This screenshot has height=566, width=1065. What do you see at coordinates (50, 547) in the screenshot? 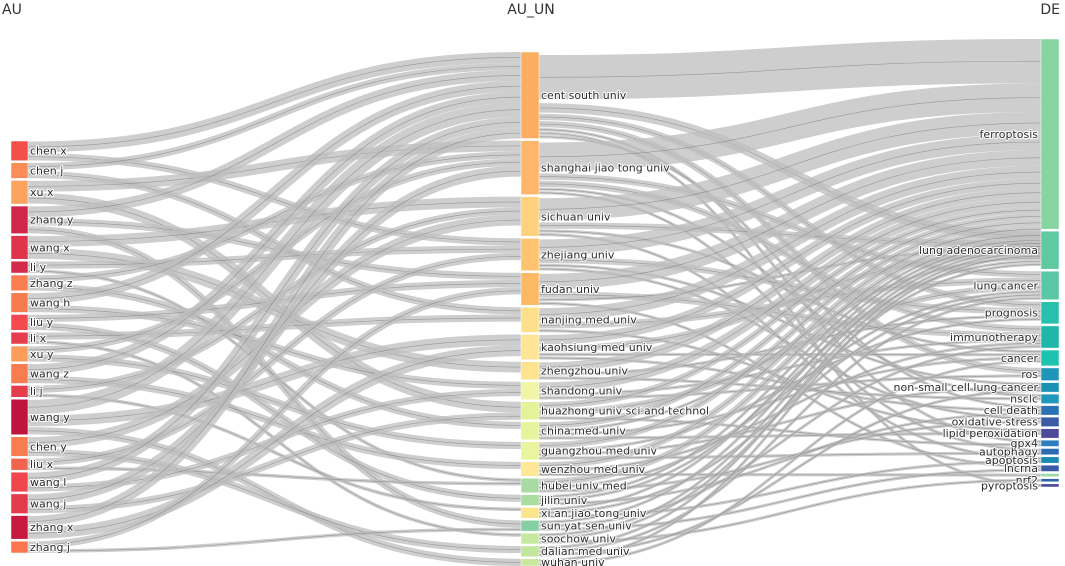
I see `node-label-au-19: zhang j` at bounding box center [50, 547].